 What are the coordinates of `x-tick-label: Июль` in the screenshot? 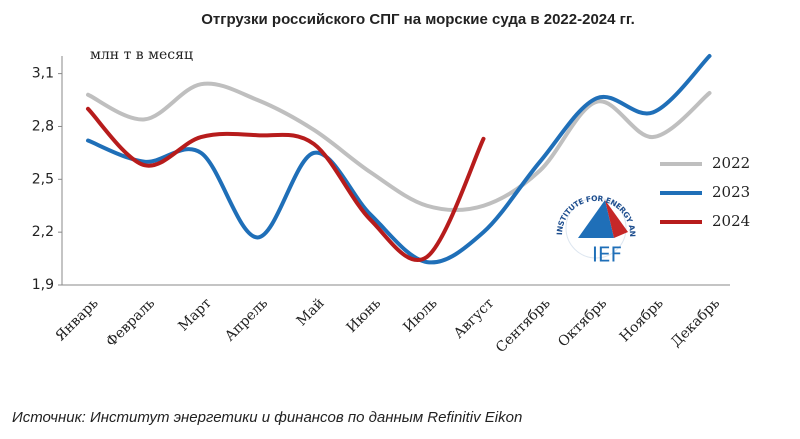 It's located at (420, 315).